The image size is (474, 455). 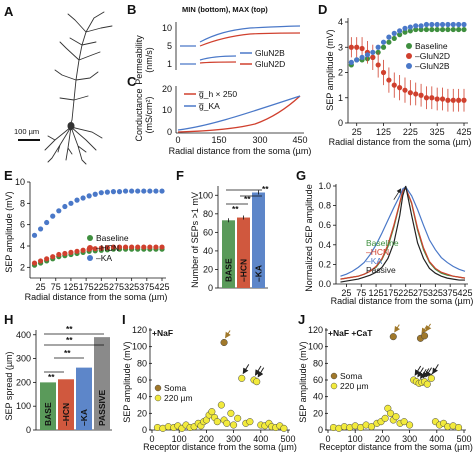 I want to click on panel-g-xtick: 375, so click(x=450, y=293).